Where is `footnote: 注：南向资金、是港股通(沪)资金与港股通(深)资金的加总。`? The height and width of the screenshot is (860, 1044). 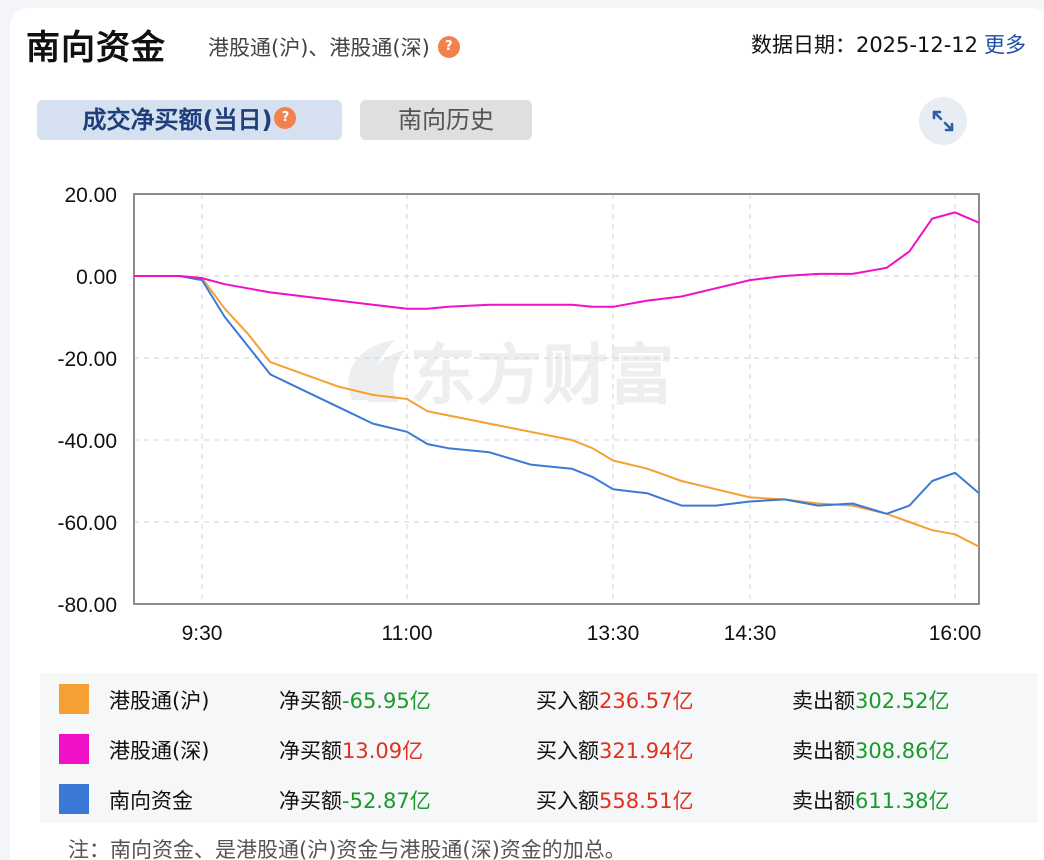
footnote: 注：南向资金、是港股通(沪)资金与港股通(深)资金的加总。 is located at coordinates (347, 849).